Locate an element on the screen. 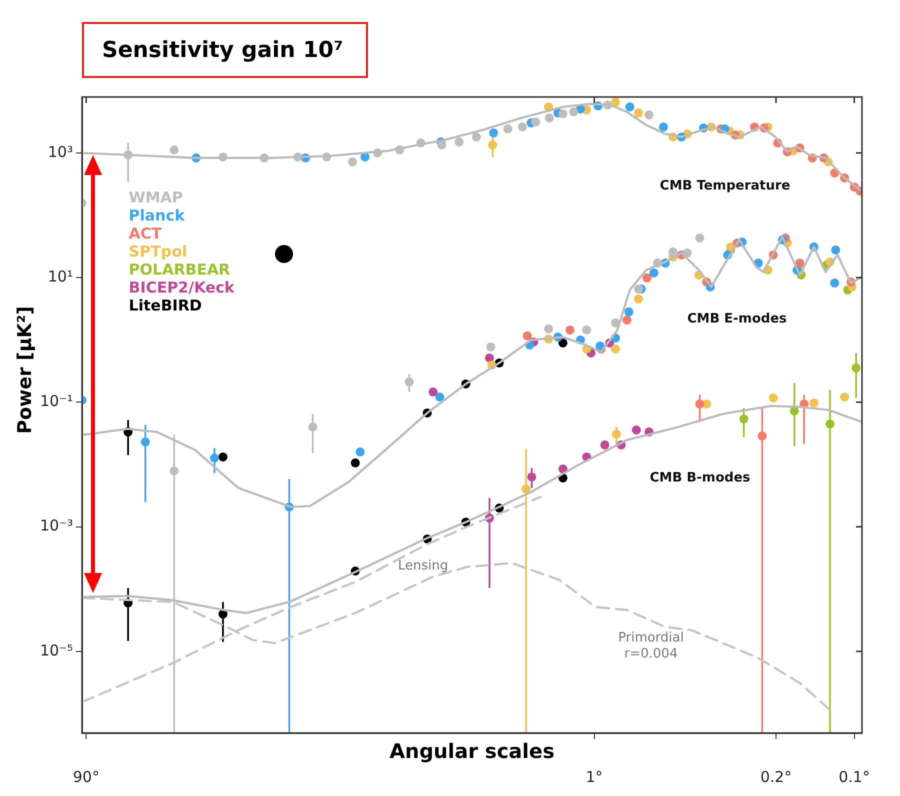  text: LiteBIRD is located at coordinates (165, 305).